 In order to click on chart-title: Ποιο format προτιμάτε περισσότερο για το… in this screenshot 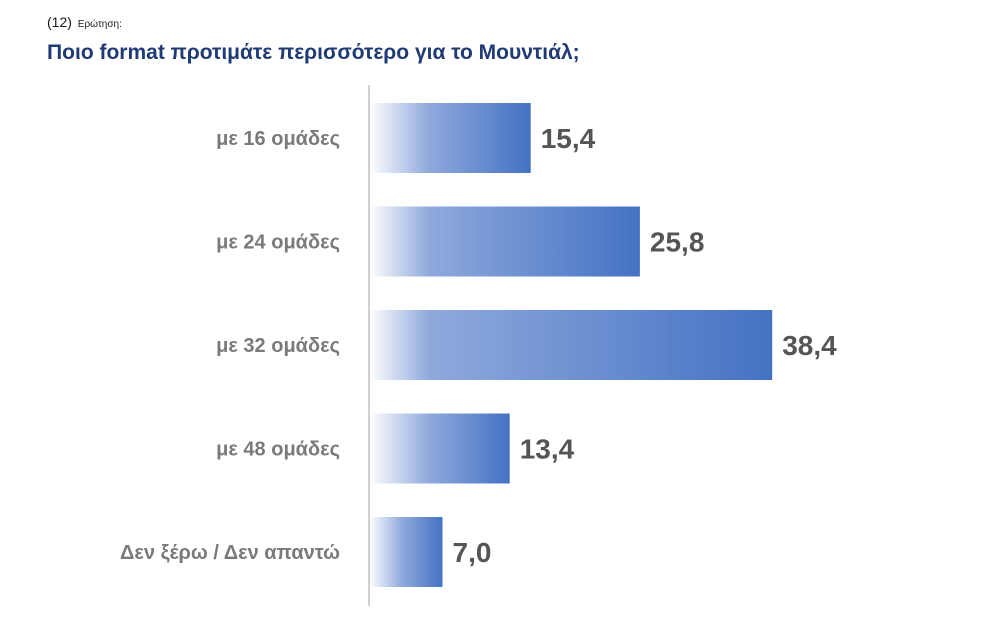, I will do `click(313, 52)`.